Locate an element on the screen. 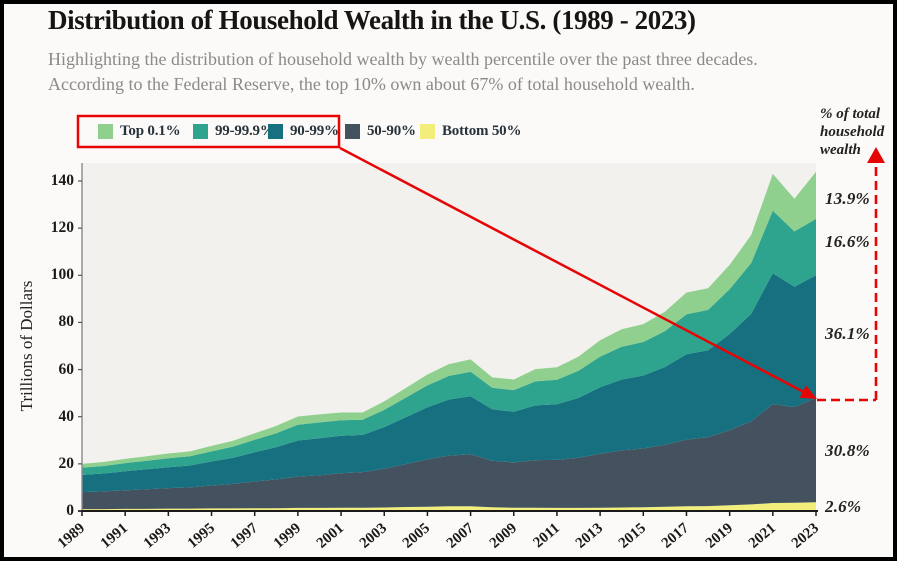  x-tick-label: 1991 is located at coordinates (114, 536).